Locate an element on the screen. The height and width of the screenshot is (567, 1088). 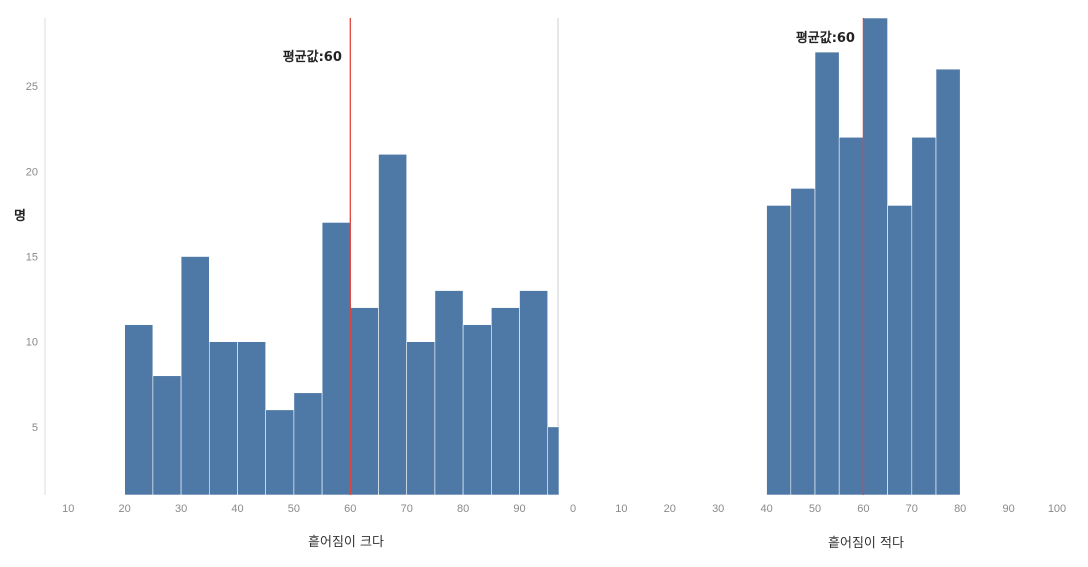
left-x-ticks: 10 20 30 40 50 60 70 80 90 is located at coordinates (293, 509).